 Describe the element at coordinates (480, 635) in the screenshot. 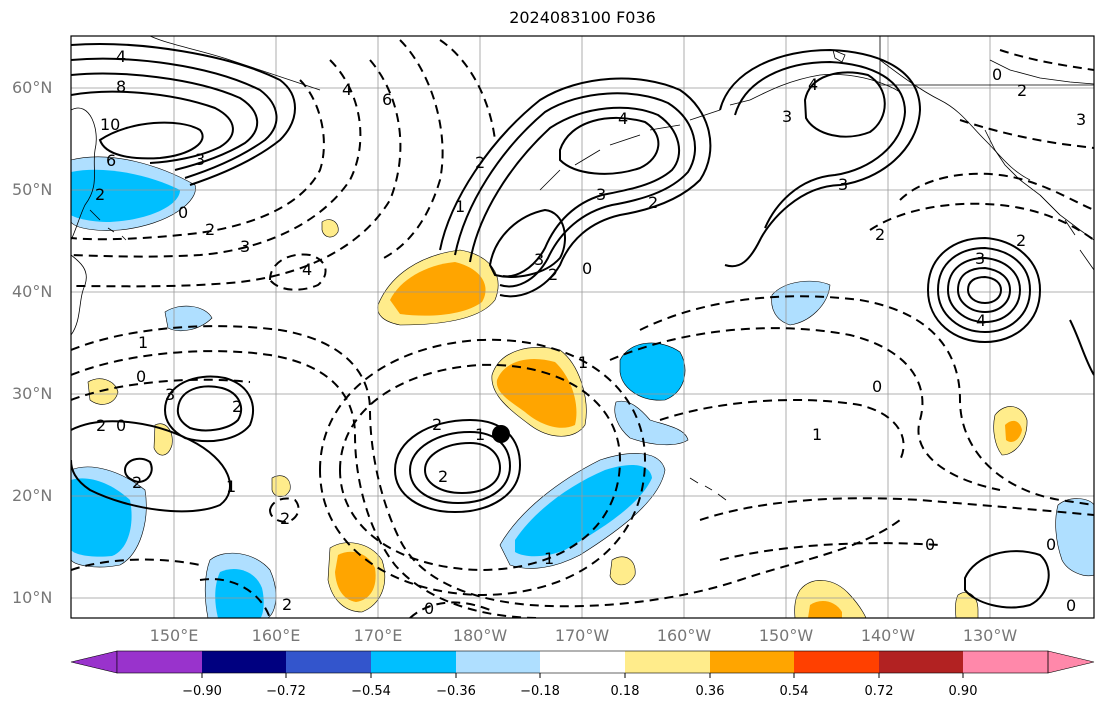

I see `lon-label-180w: 180°W` at that location.